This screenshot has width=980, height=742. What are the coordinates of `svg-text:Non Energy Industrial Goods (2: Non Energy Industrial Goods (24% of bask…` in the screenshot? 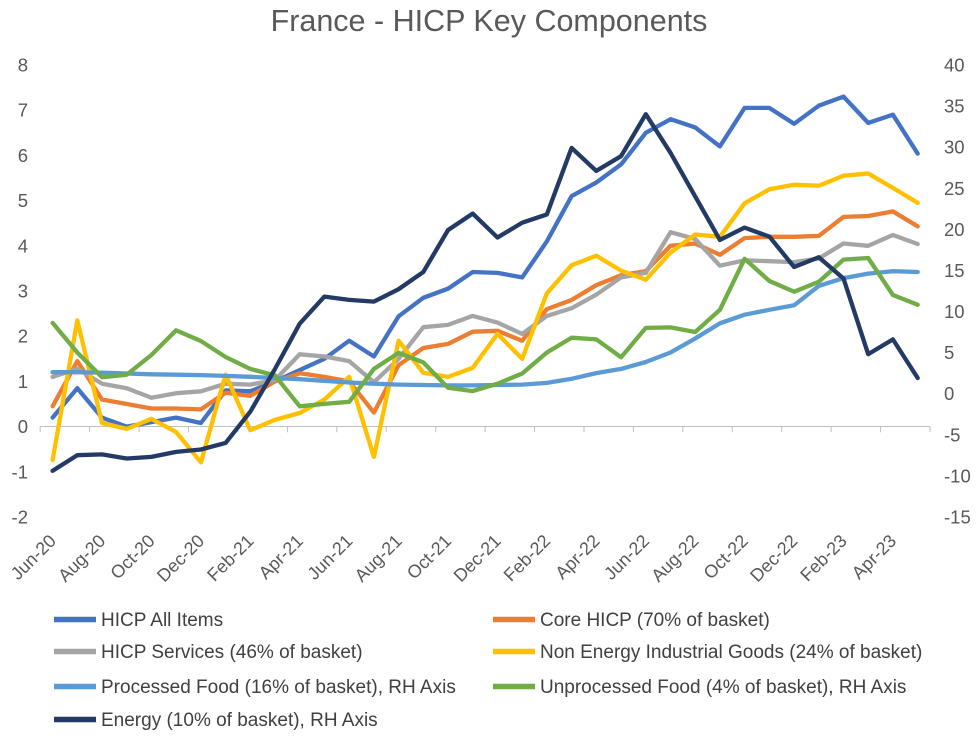 It's located at (731, 652).